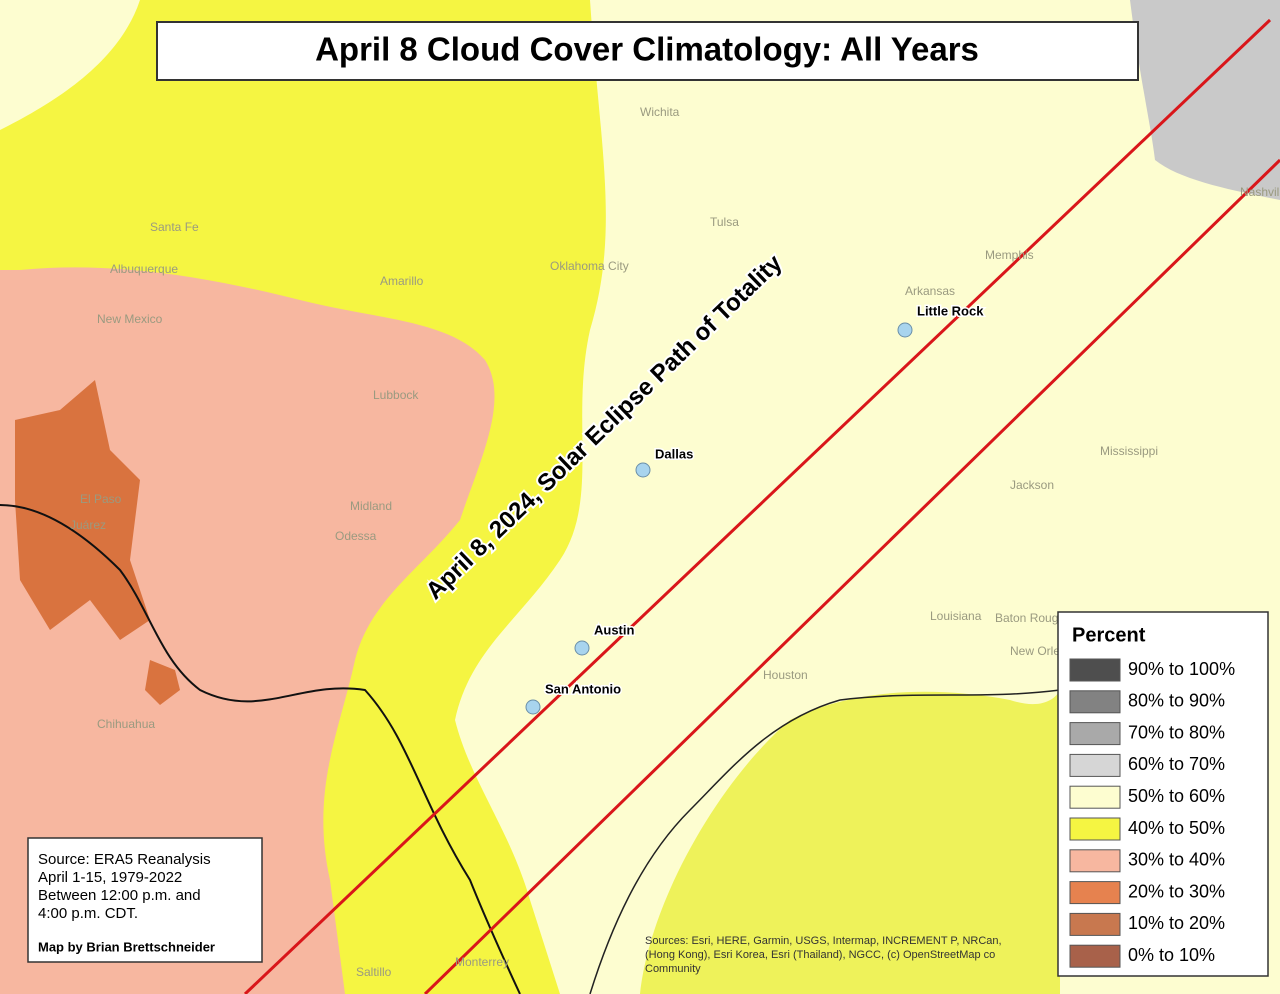 This screenshot has width=1280, height=994. What do you see at coordinates (673, 969) in the screenshot?
I see `attribution-line: Community` at bounding box center [673, 969].